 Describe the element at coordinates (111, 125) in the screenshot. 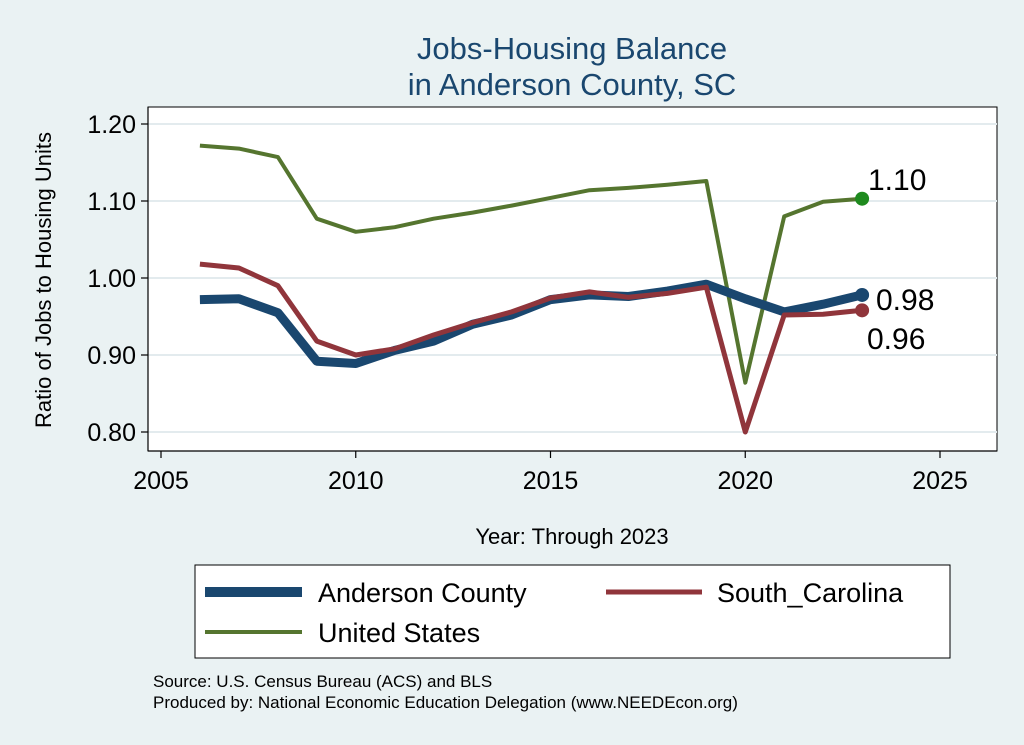

I see `y-tick-label: 1.20` at that location.